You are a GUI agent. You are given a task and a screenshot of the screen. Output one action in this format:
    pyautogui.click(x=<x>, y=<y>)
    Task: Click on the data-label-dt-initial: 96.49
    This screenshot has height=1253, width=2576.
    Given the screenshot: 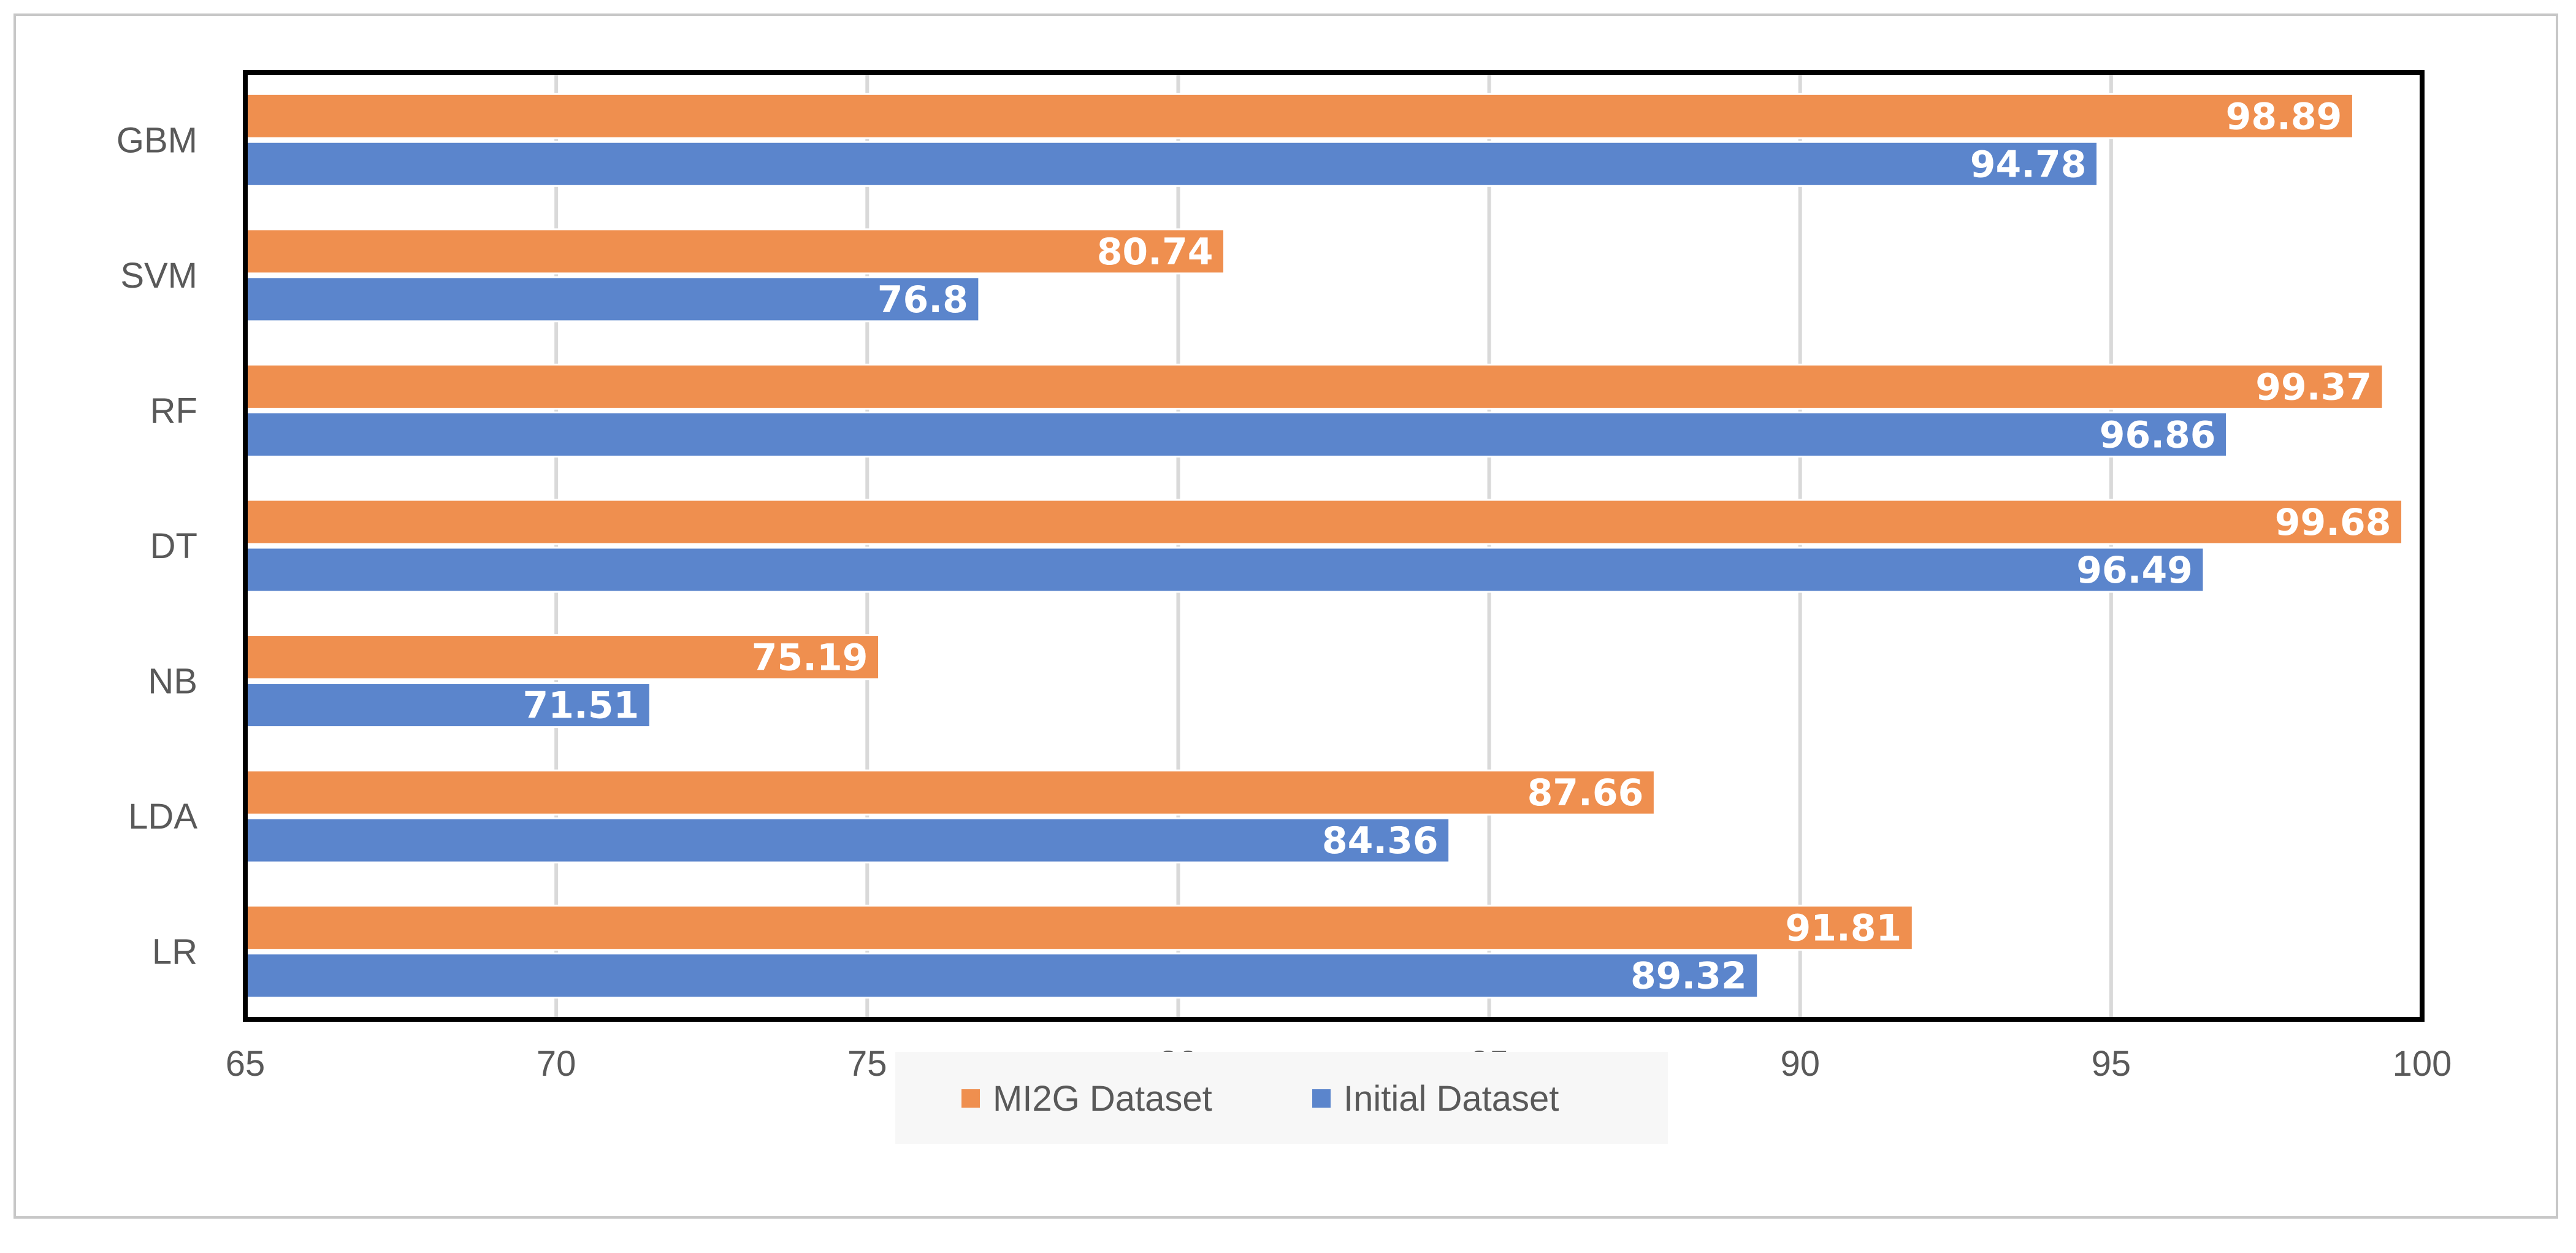 What is the action you would take?
    pyautogui.click(x=2134, y=570)
    